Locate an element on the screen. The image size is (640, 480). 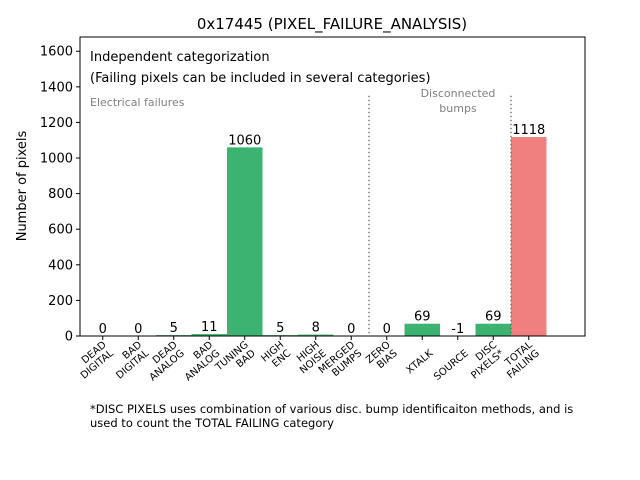
y-tick-label: 1200 is located at coordinates (56, 123).